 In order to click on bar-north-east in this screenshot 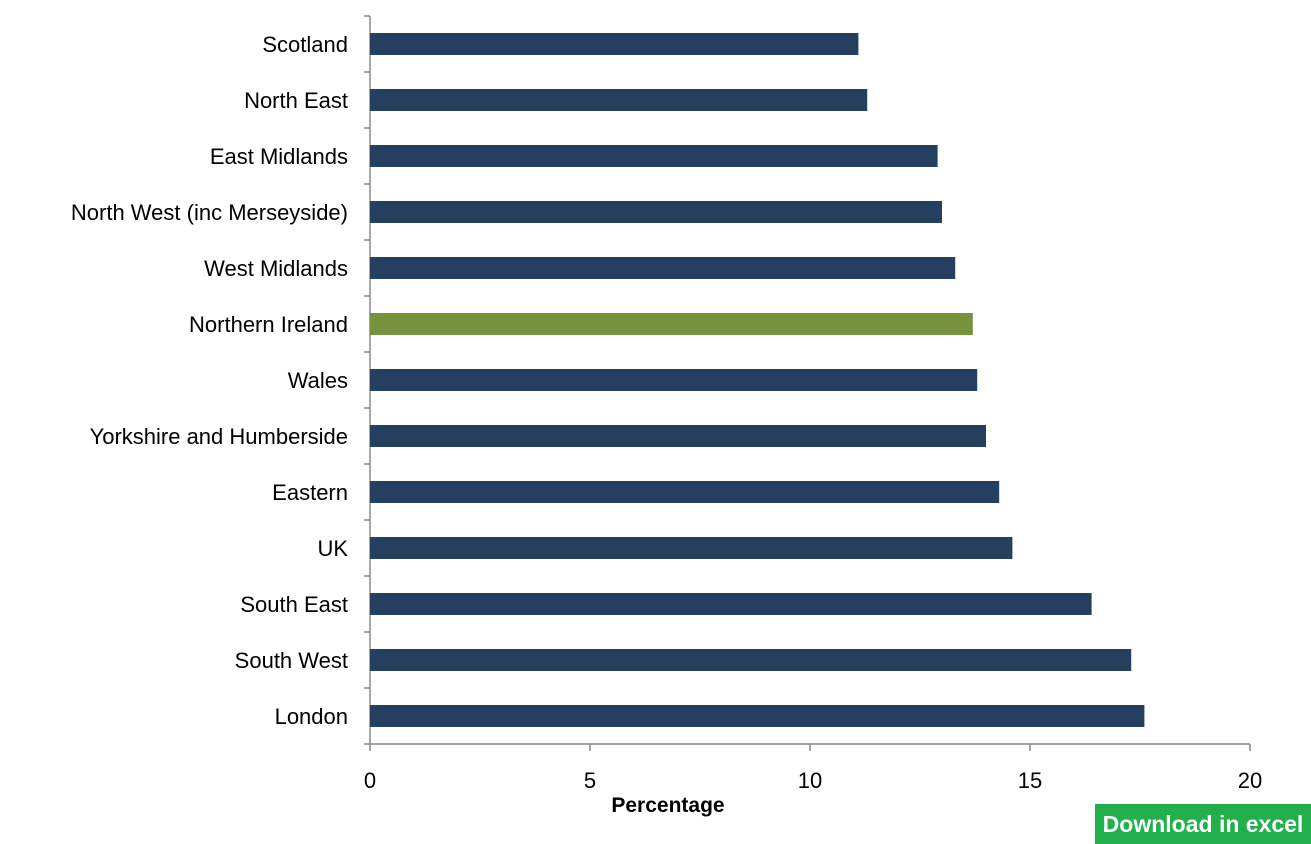, I will do `click(619, 100)`.